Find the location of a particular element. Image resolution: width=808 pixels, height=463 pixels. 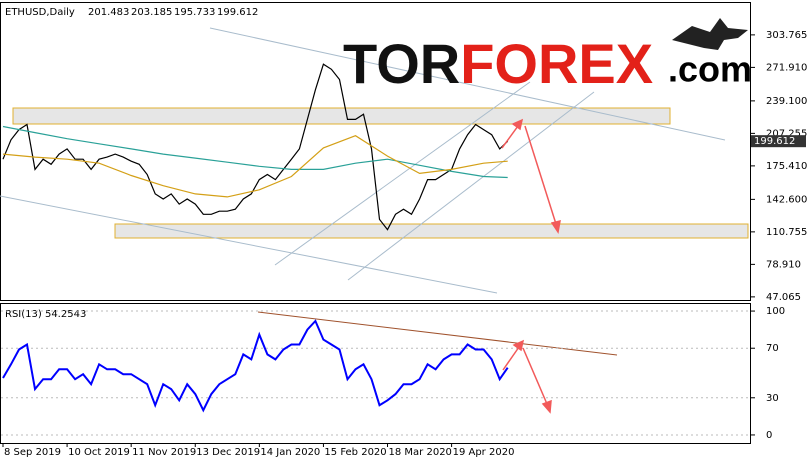

y-tick-label: 100 is located at coordinates (775, 311).